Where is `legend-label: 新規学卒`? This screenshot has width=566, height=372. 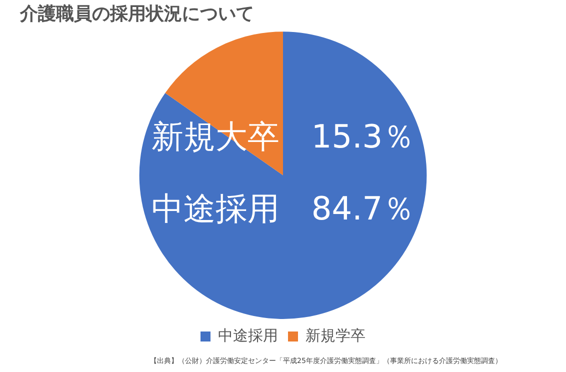 legend-label: 新規学卒 is located at coordinates (336, 335).